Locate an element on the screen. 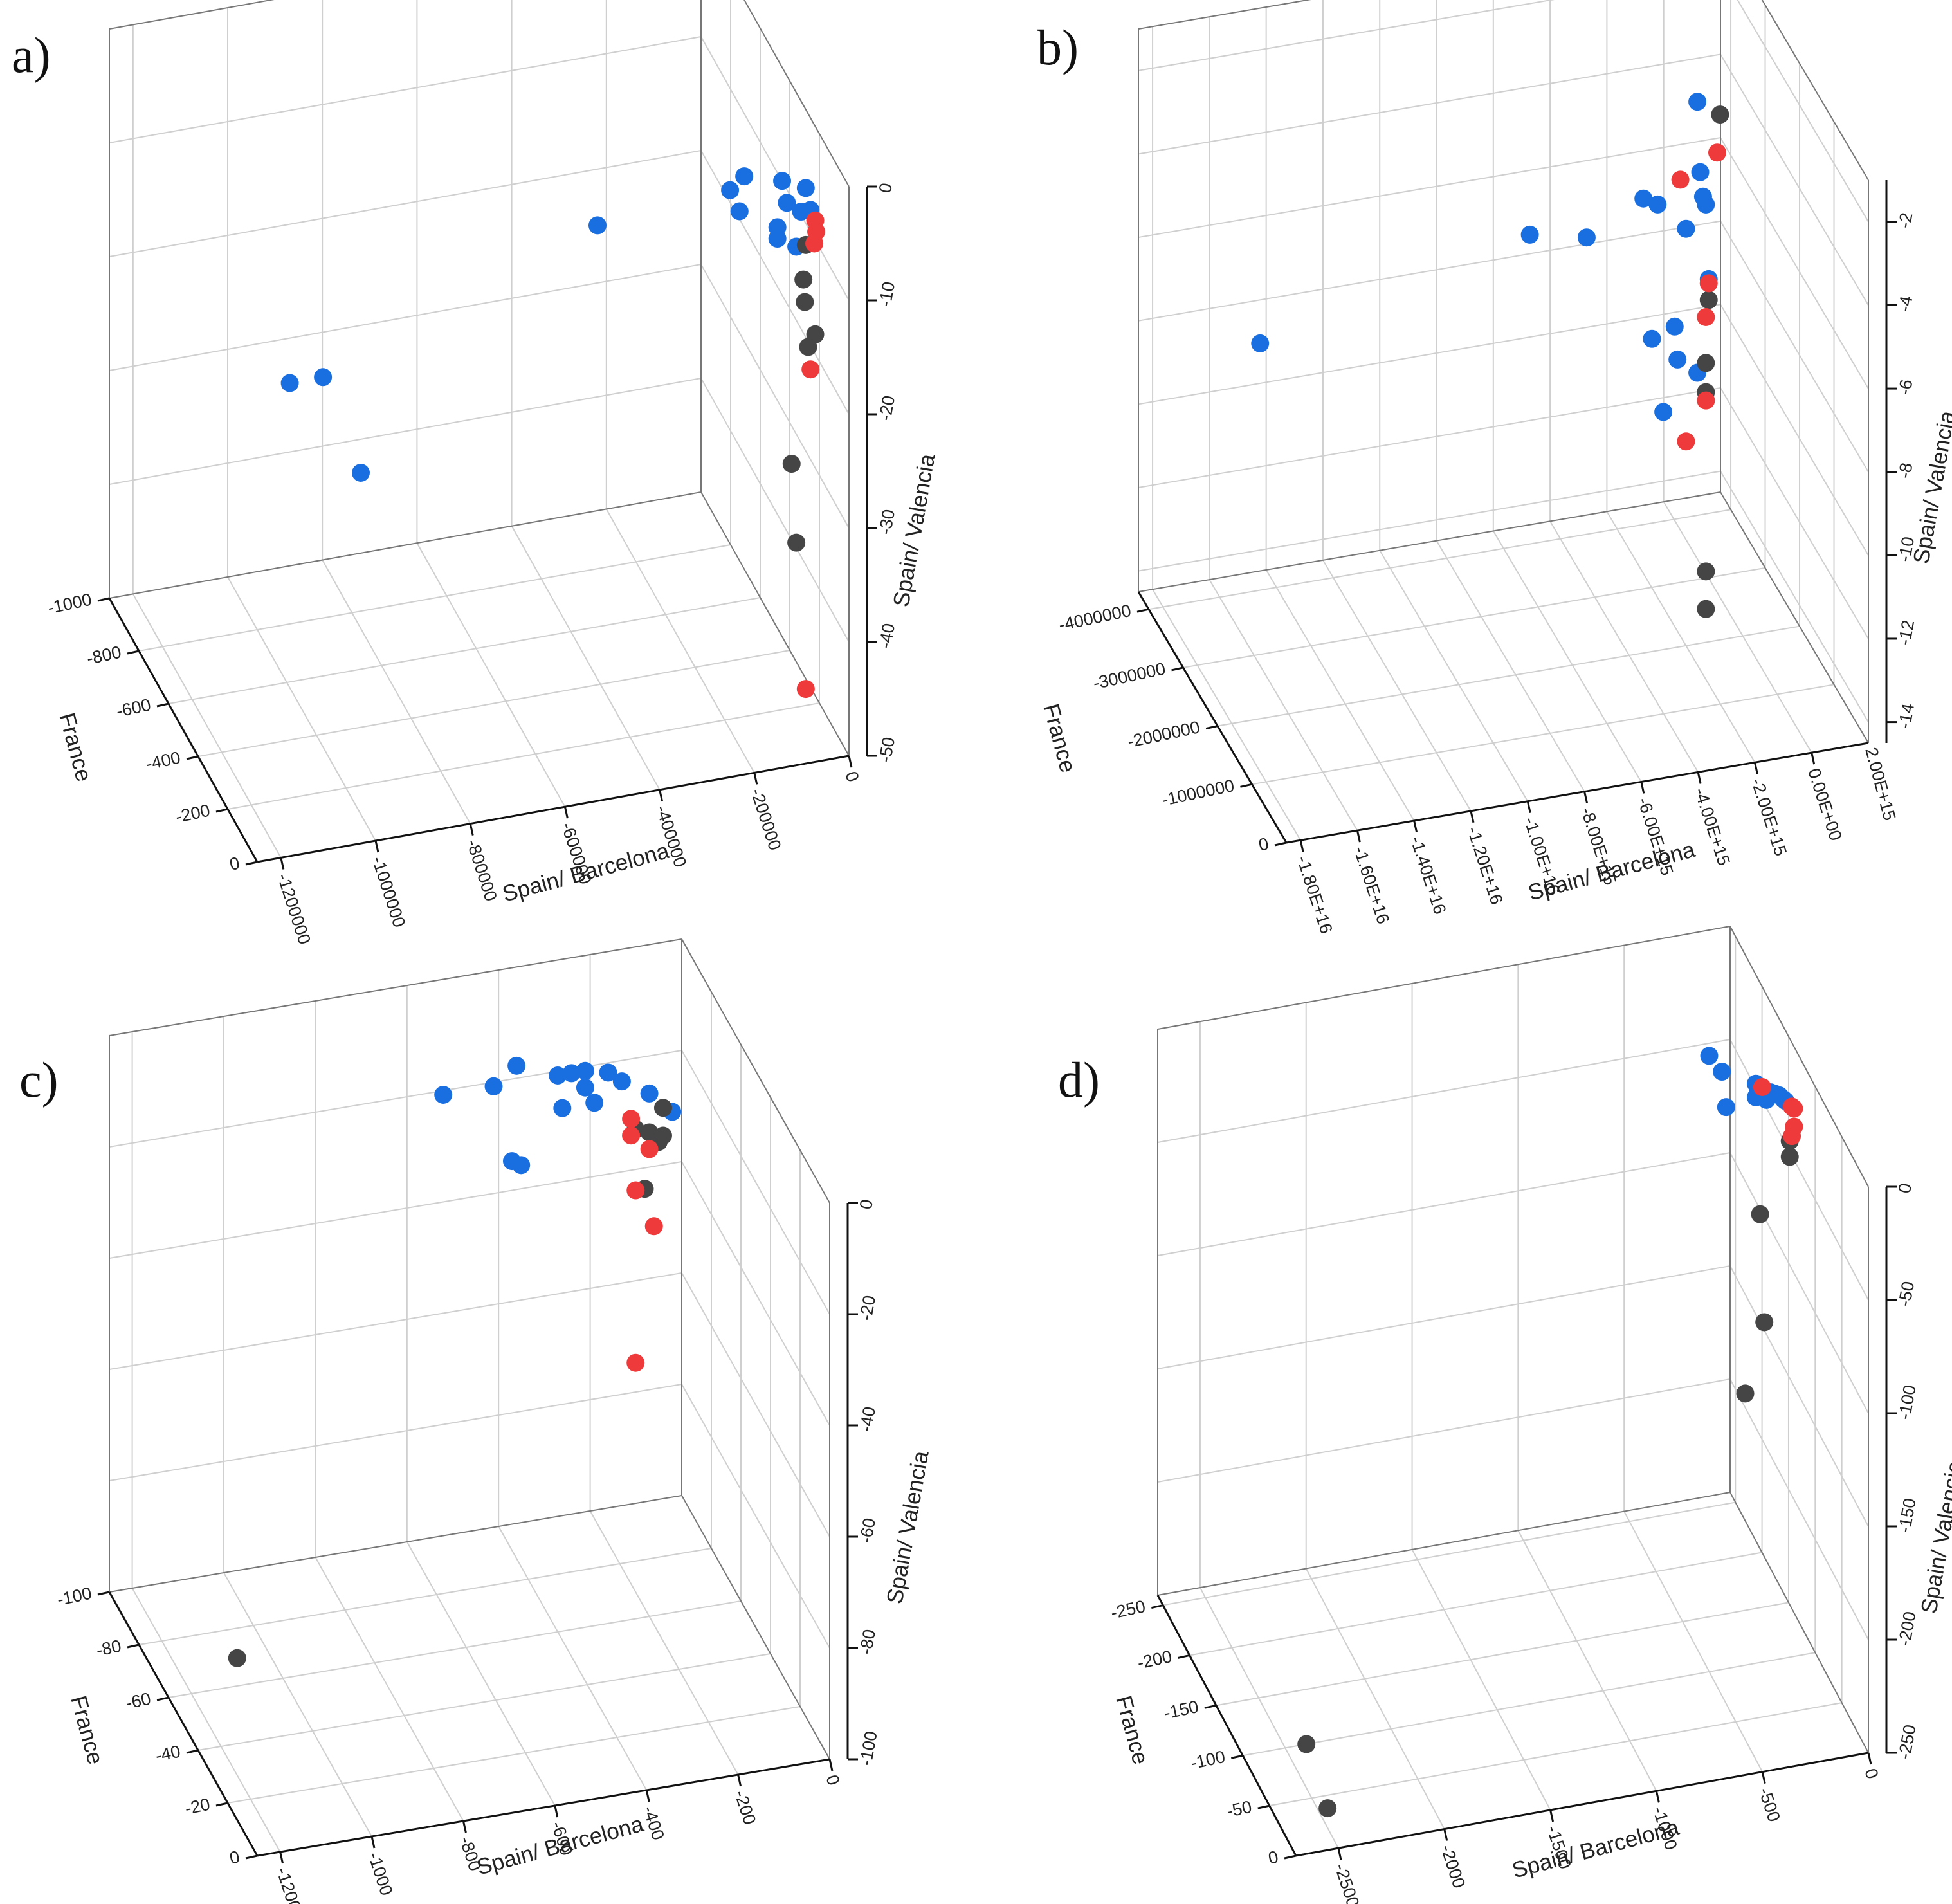 The height and width of the screenshot is (1904, 1952). x-tick-label: -2500 is located at coordinates (1347, 1883).